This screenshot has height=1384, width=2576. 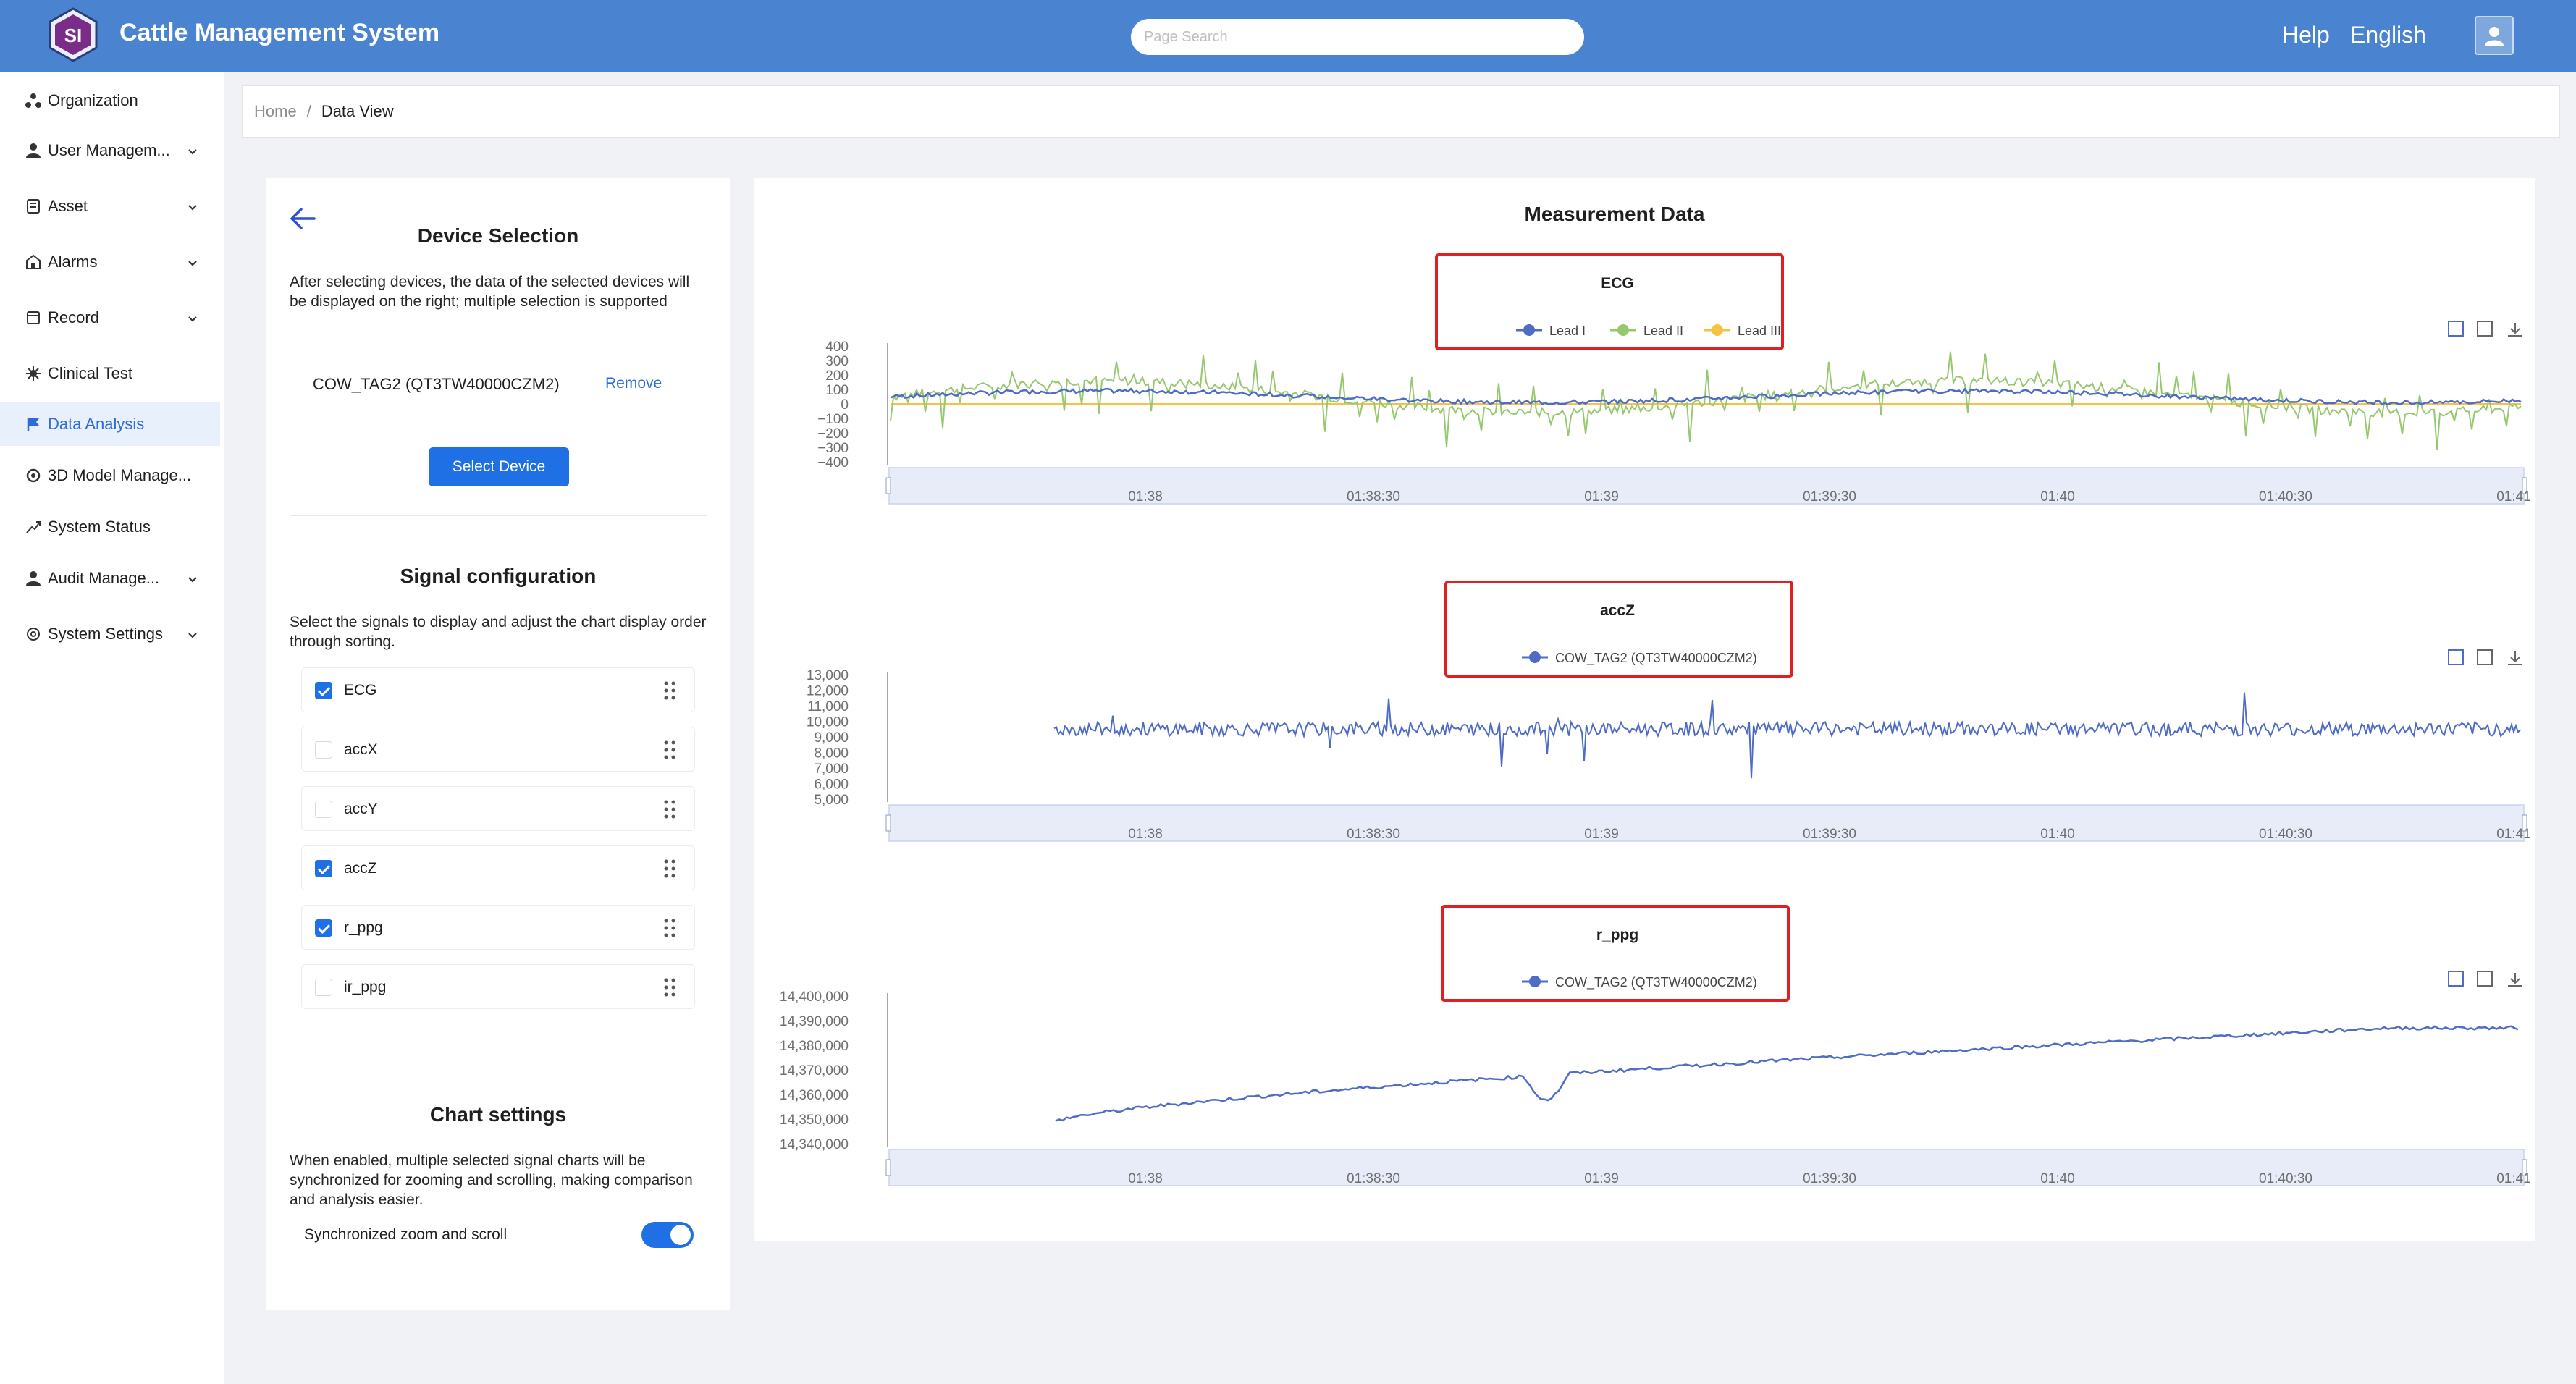 What do you see at coordinates (360, 690) in the screenshot?
I see `signal-name: ECG` at bounding box center [360, 690].